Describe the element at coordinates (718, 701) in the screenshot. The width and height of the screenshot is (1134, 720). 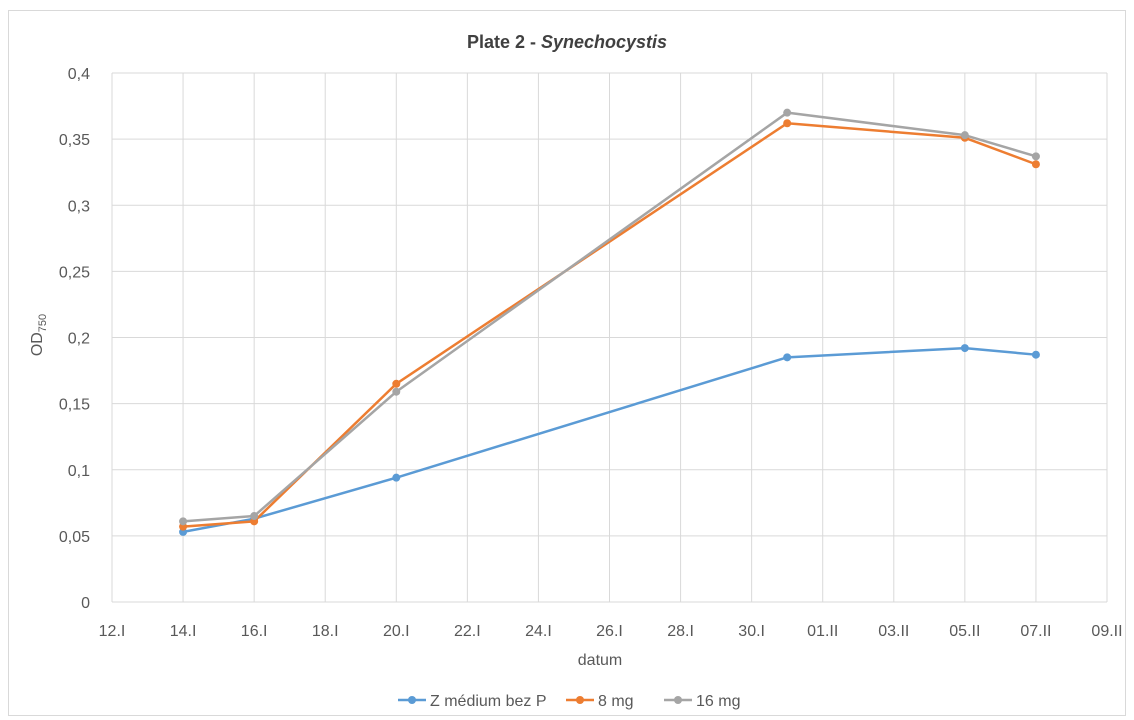
I see `legend-entry-label: 16 mg` at that location.